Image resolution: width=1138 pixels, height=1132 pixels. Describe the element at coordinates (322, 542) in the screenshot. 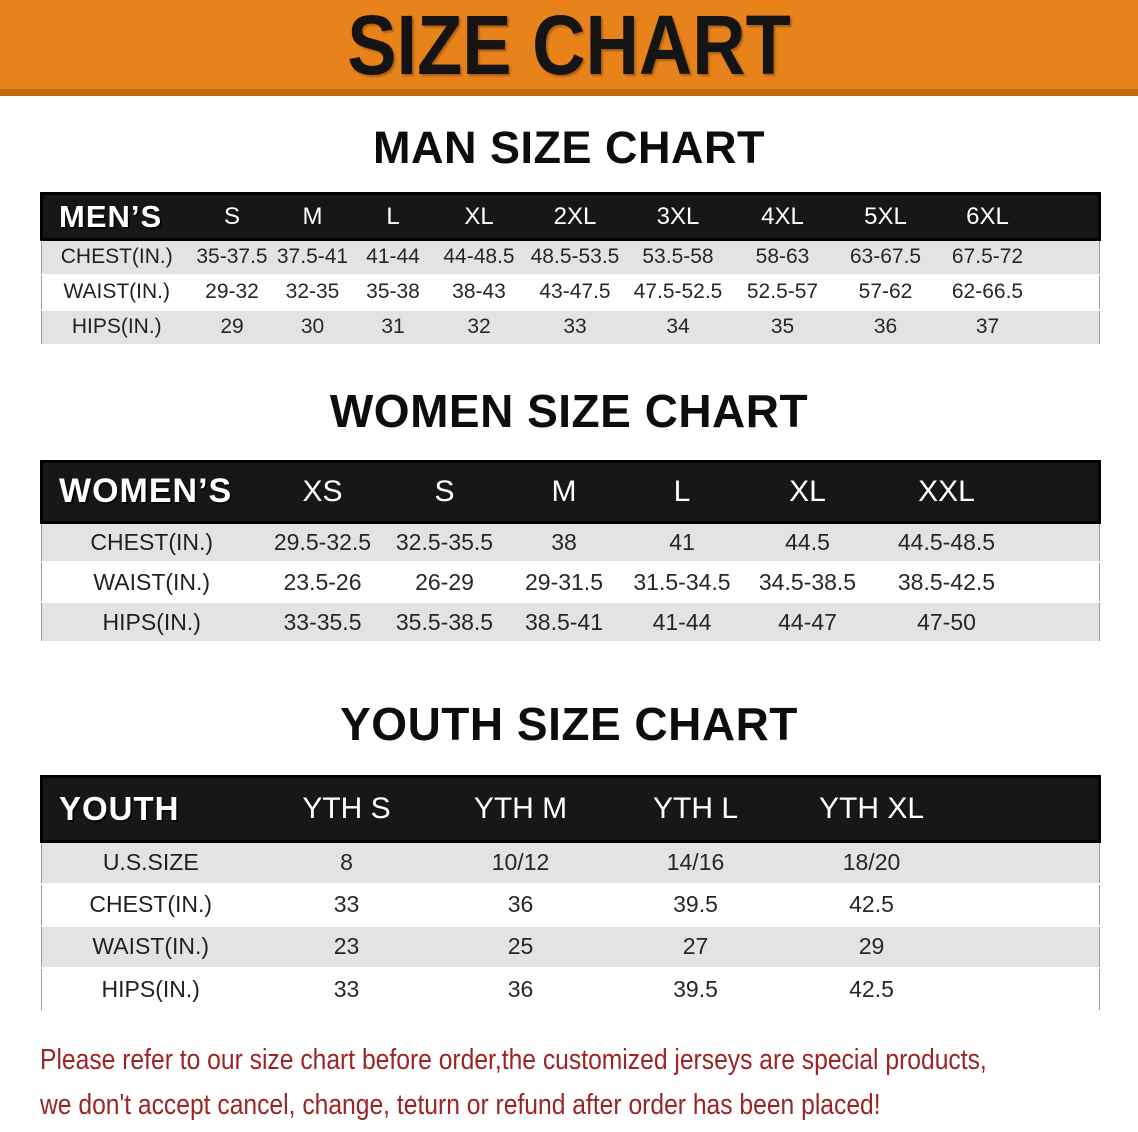

I see `measurement-value: 29.5-32.5` at that location.